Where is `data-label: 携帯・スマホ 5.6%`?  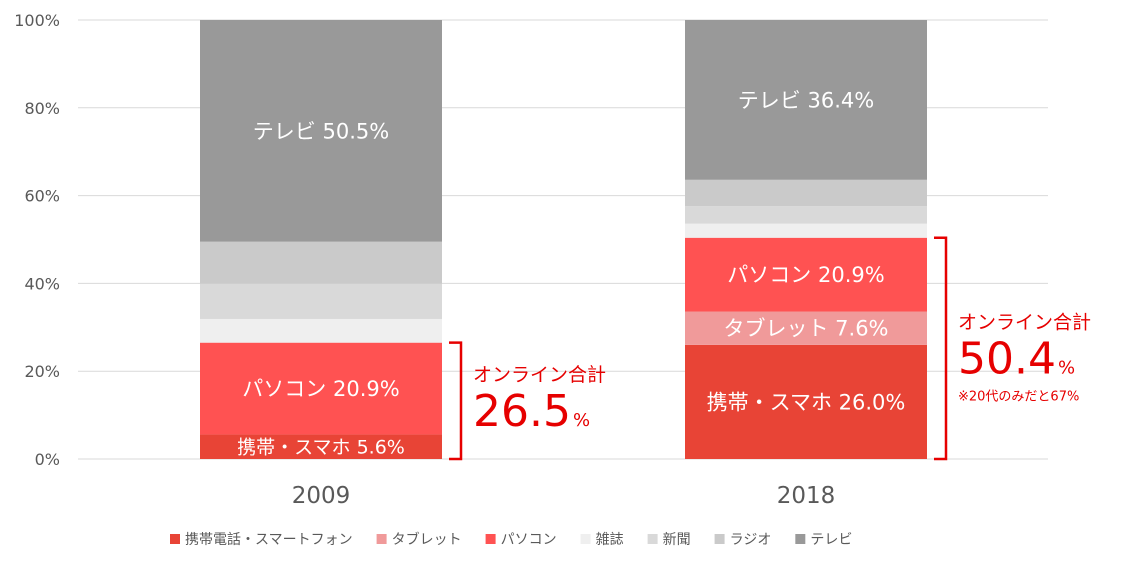 data-label: 携帯・スマホ 5.6% is located at coordinates (321, 448).